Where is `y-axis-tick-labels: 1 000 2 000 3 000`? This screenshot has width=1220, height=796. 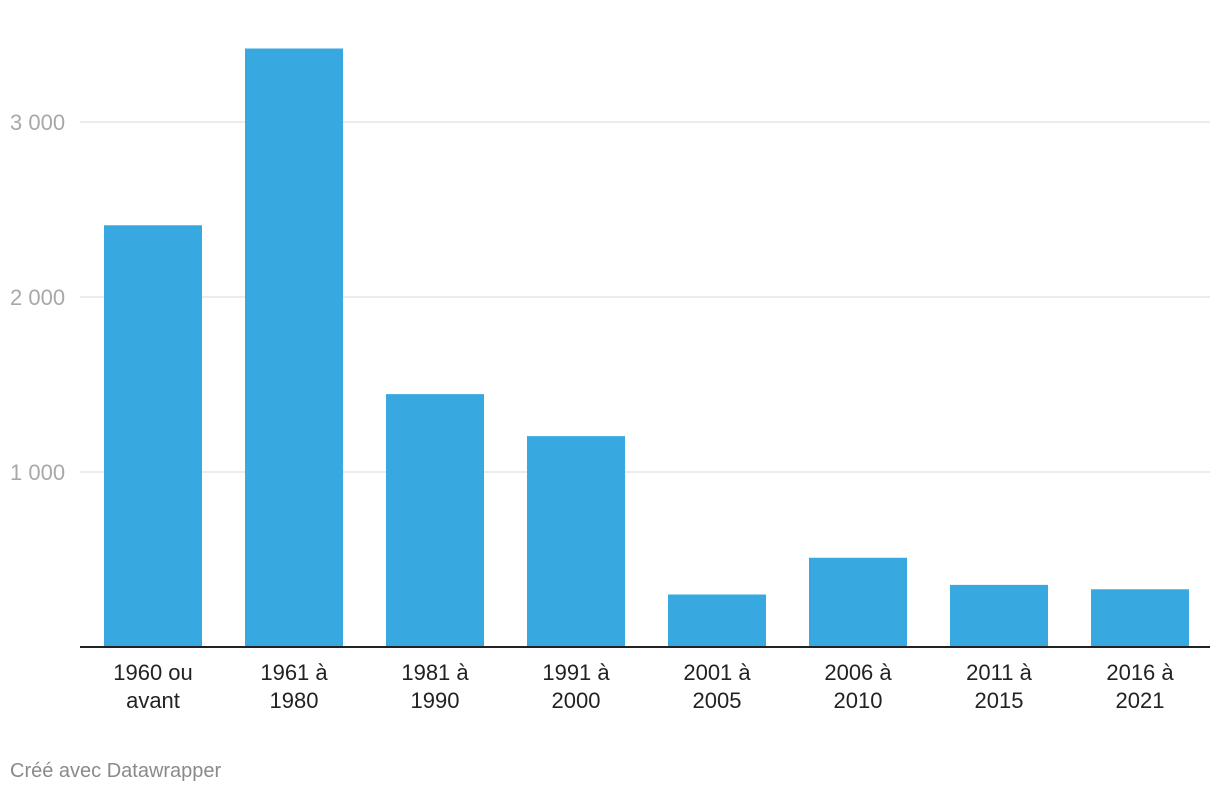
y-axis-tick-labels: 1 000 2 000 3 000 is located at coordinates (37, 297).